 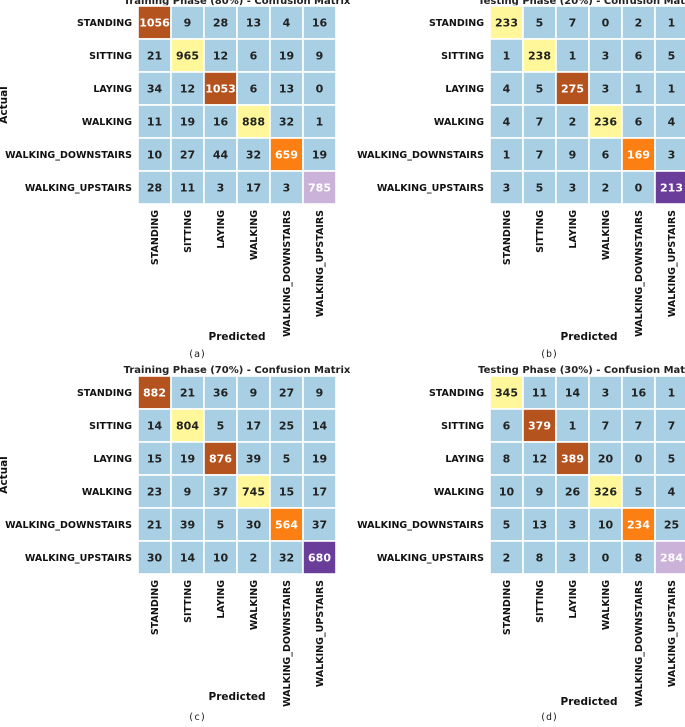 I want to click on cell-value: 21, so click(x=154, y=525).